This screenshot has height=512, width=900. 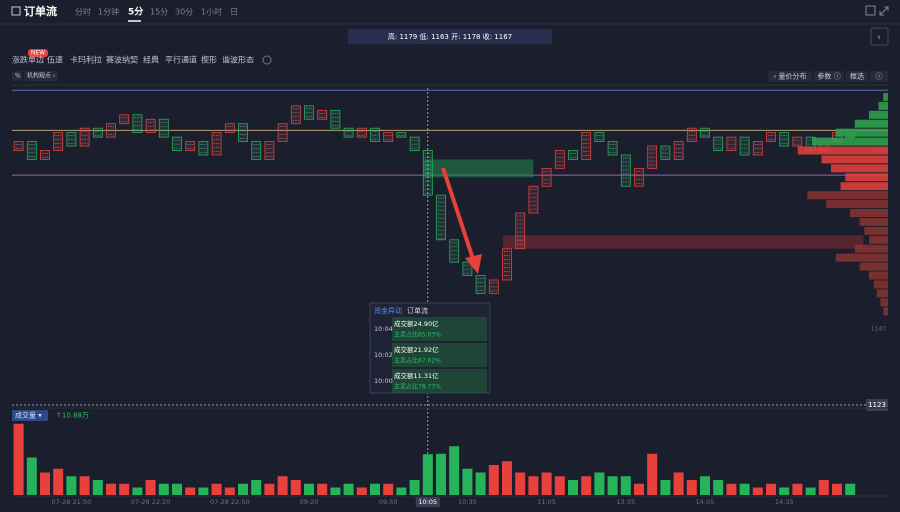 I want to click on tab: 15分, so click(x=159, y=12).